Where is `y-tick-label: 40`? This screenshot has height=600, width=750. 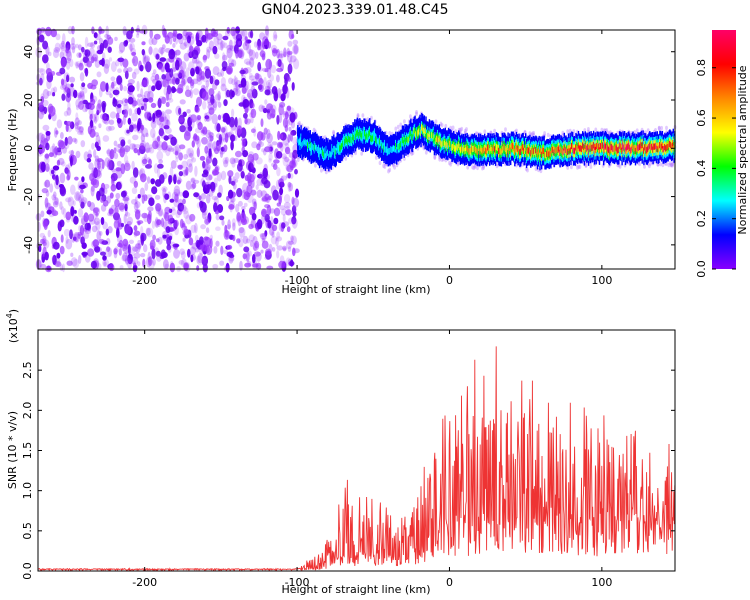
y-tick-label: 40 is located at coordinates (28, 52).